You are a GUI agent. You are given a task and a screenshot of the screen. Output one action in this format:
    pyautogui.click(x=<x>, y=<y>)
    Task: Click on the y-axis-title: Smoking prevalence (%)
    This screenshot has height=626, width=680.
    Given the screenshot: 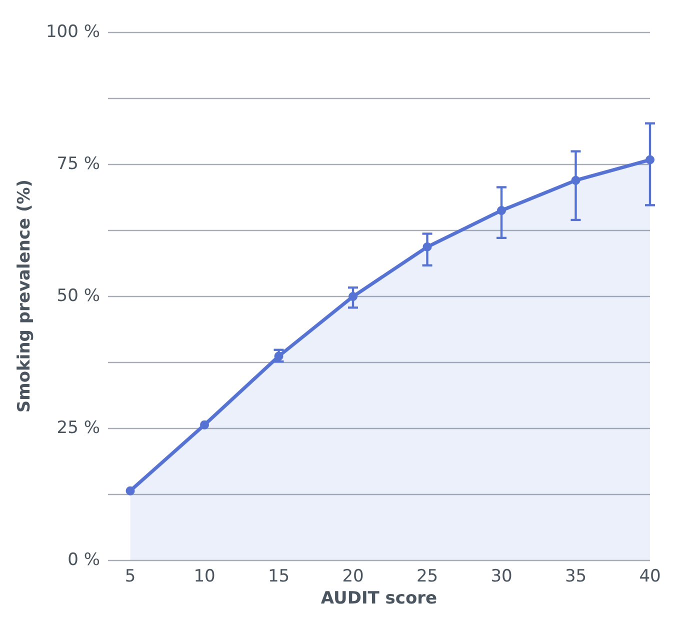 What is the action you would take?
    pyautogui.click(x=24, y=296)
    